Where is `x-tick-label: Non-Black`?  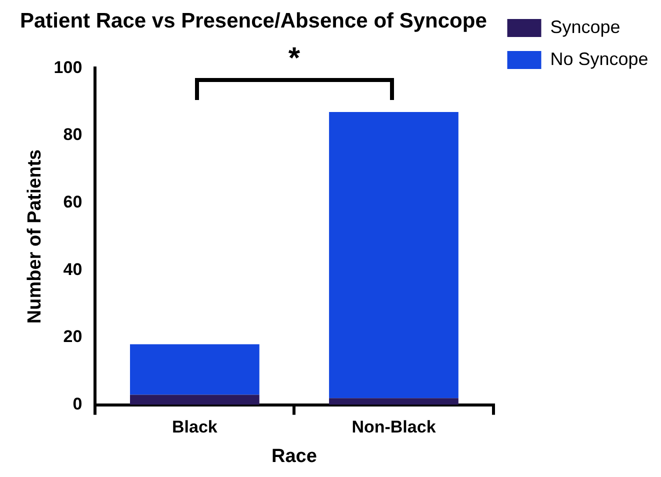 x-tick-label: Non-Black is located at coordinates (394, 427).